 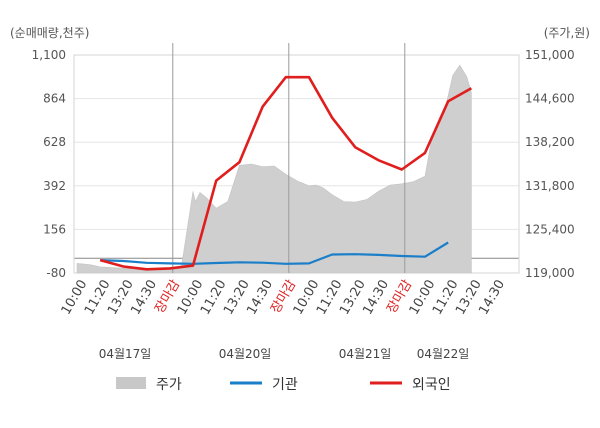 What do you see at coordinates (54, 229) in the screenshot?
I see `left-tick-label: 156` at bounding box center [54, 229].